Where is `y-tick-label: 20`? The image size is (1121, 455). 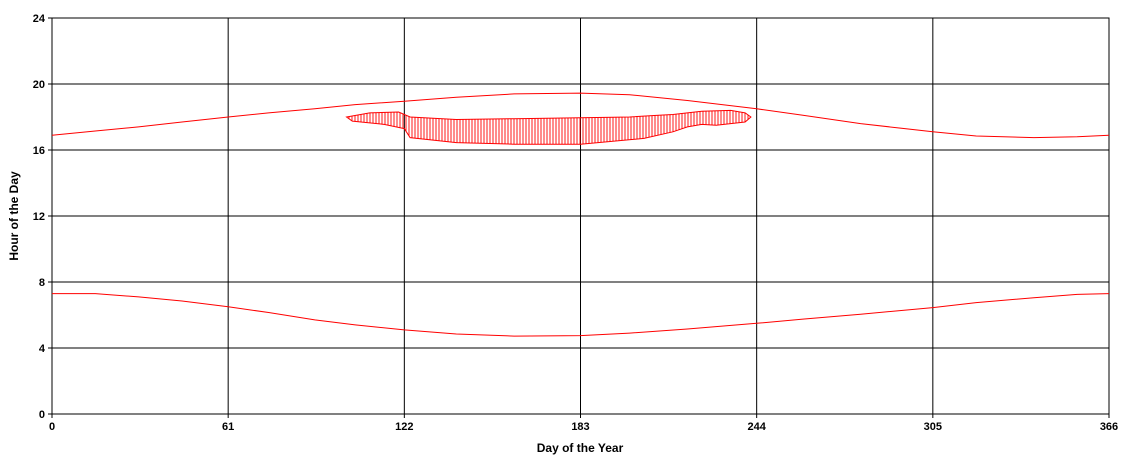
y-tick-label: 20 is located at coordinates (39, 85).